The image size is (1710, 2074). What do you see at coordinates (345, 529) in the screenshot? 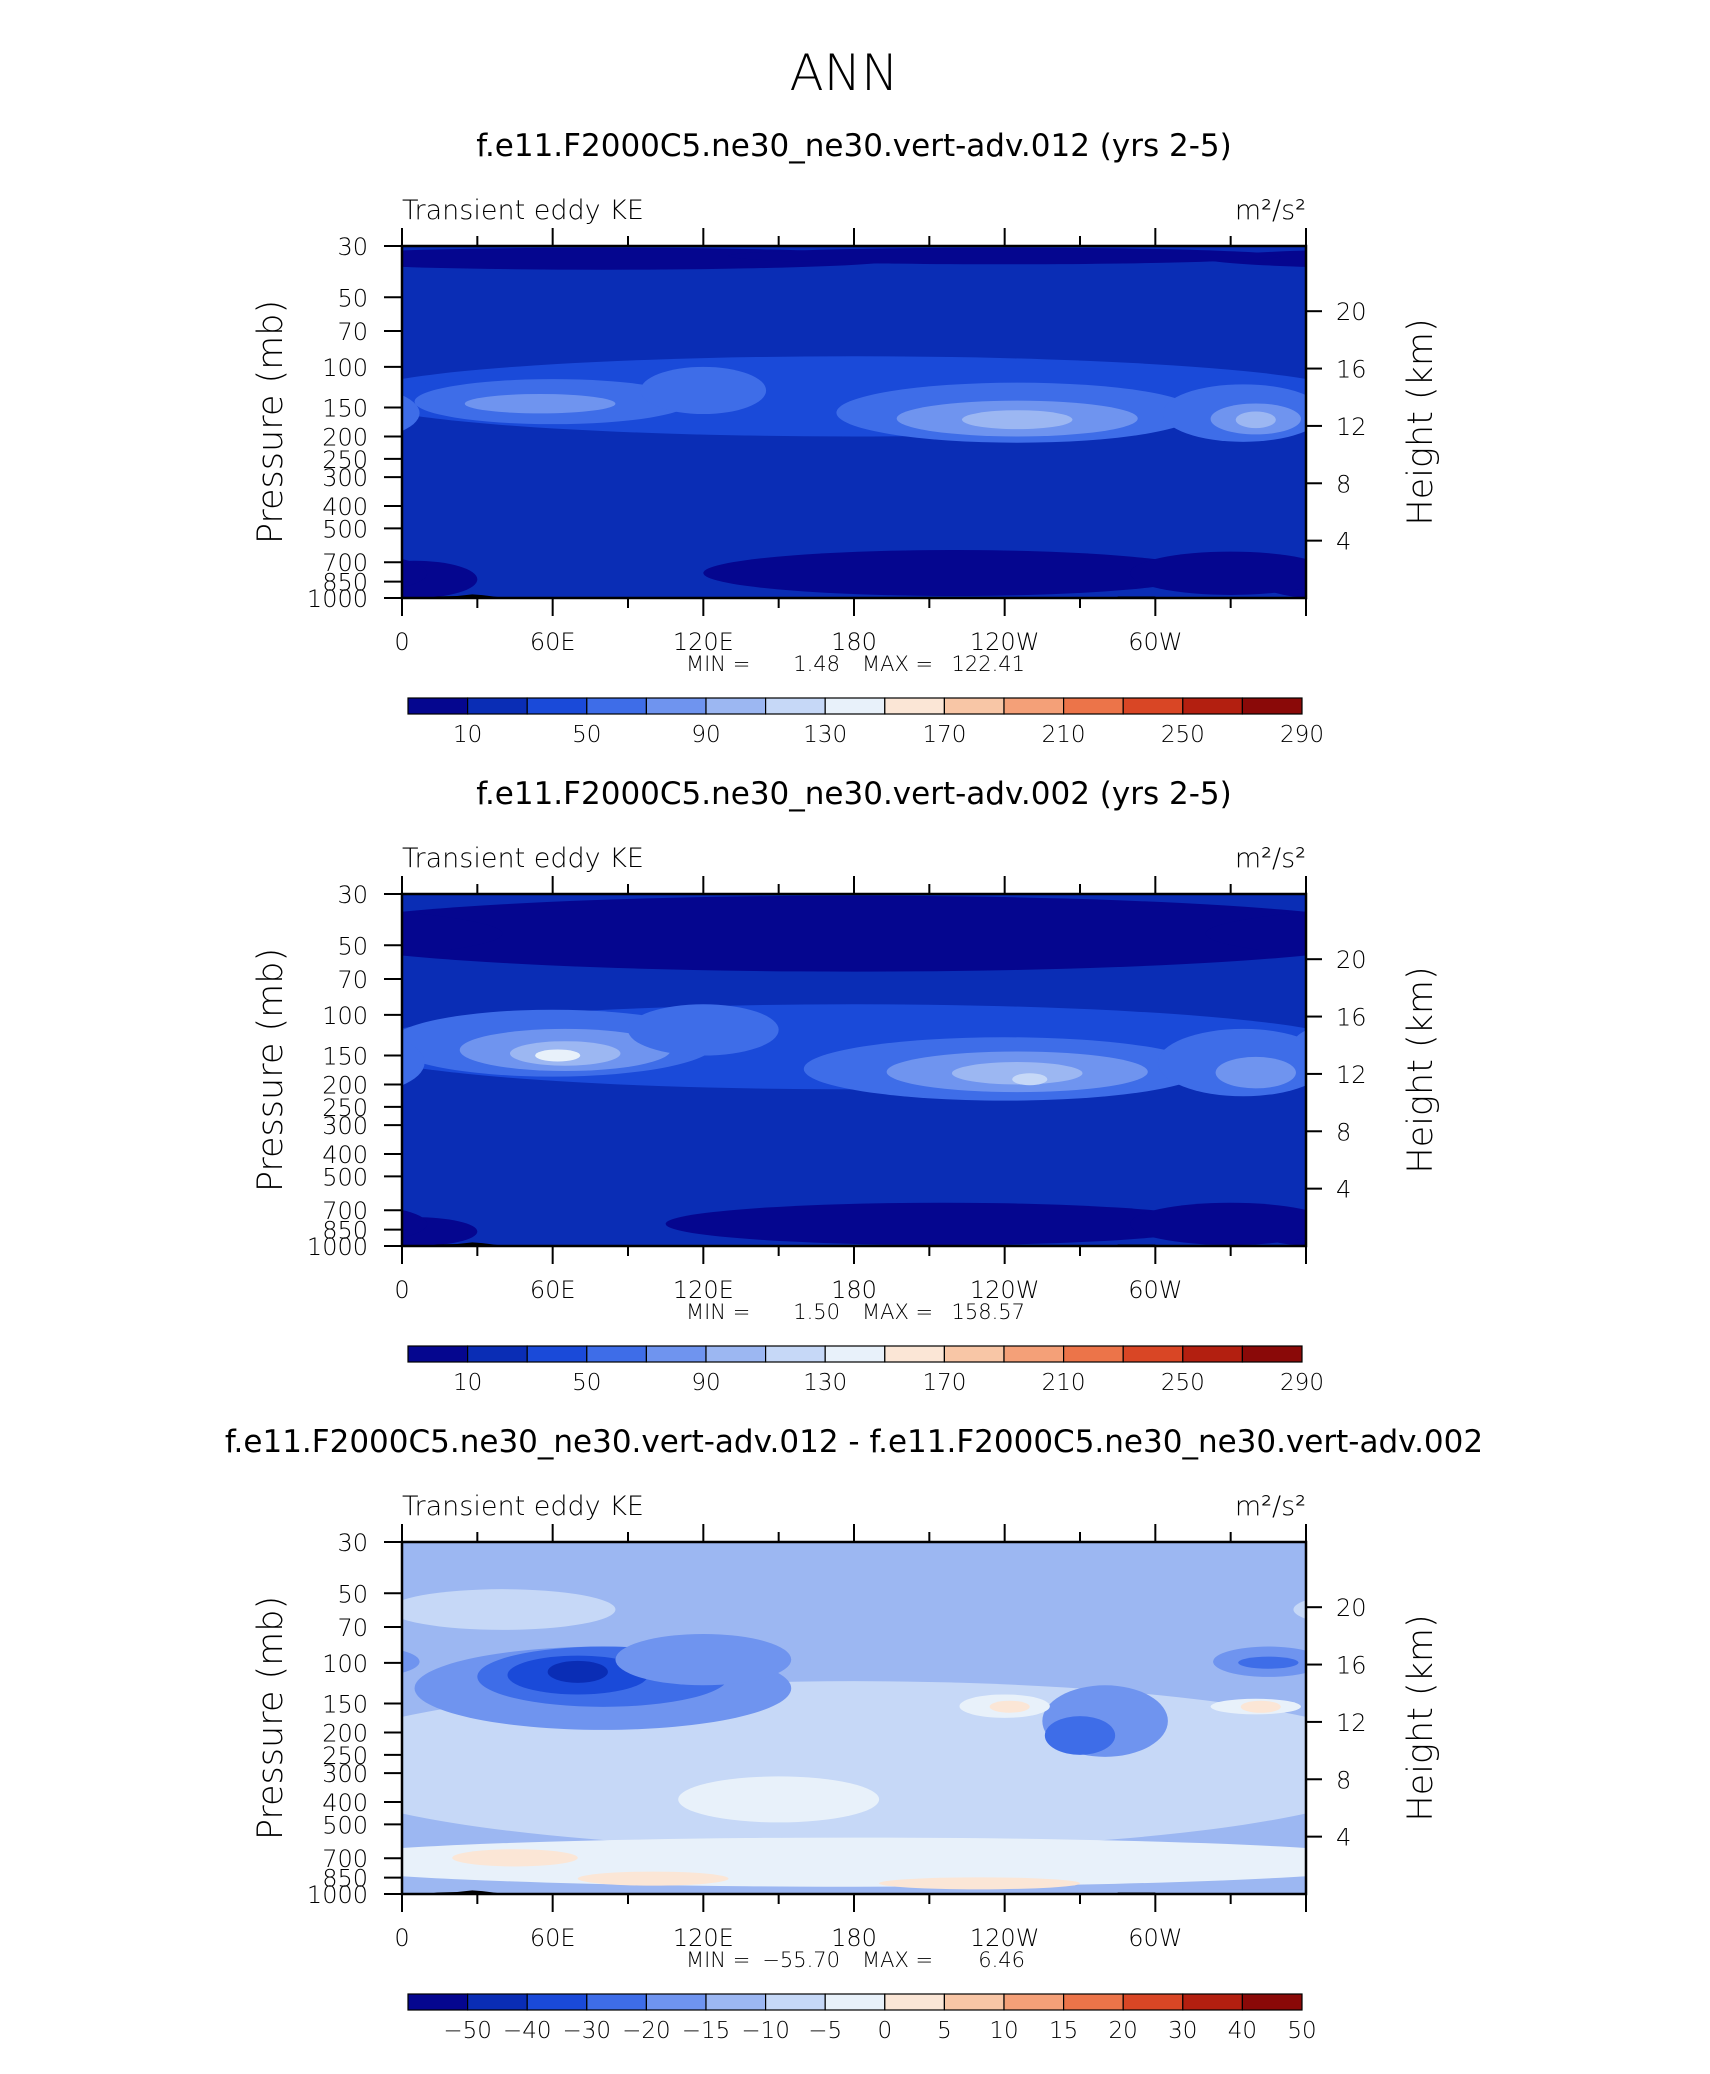
I see `y-tick-label: 500` at bounding box center [345, 529].